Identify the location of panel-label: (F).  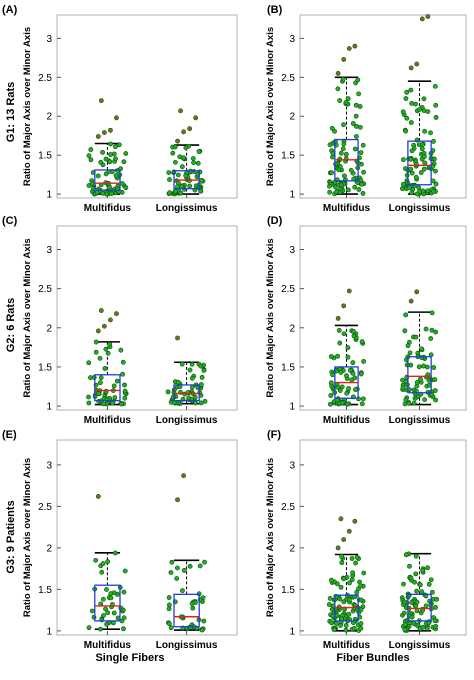
(274, 435).